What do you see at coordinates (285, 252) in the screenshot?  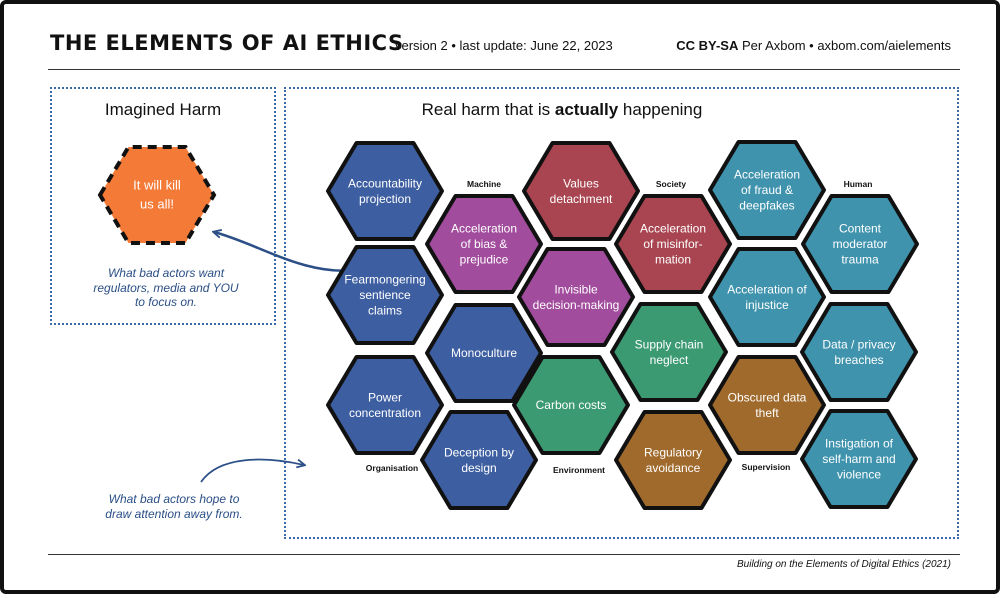 I see `arrow-to-imagined-icon` at bounding box center [285, 252].